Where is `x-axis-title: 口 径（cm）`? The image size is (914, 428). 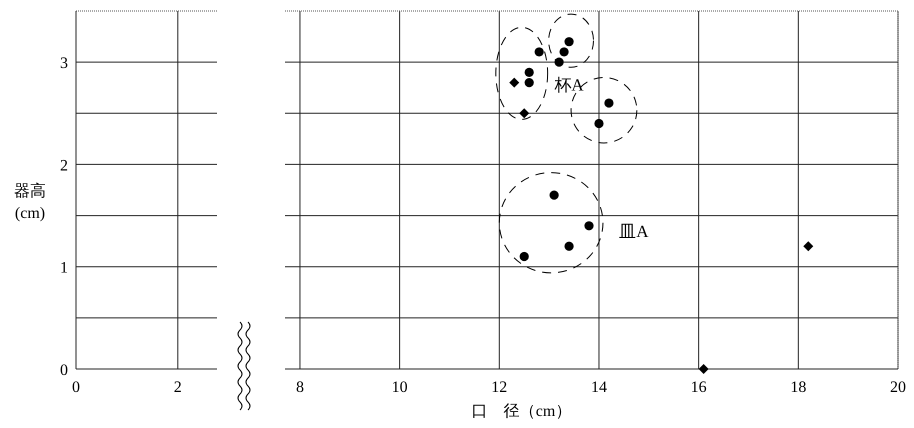 x-axis-title: 口 径（cm） is located at coordinates (522, 411).